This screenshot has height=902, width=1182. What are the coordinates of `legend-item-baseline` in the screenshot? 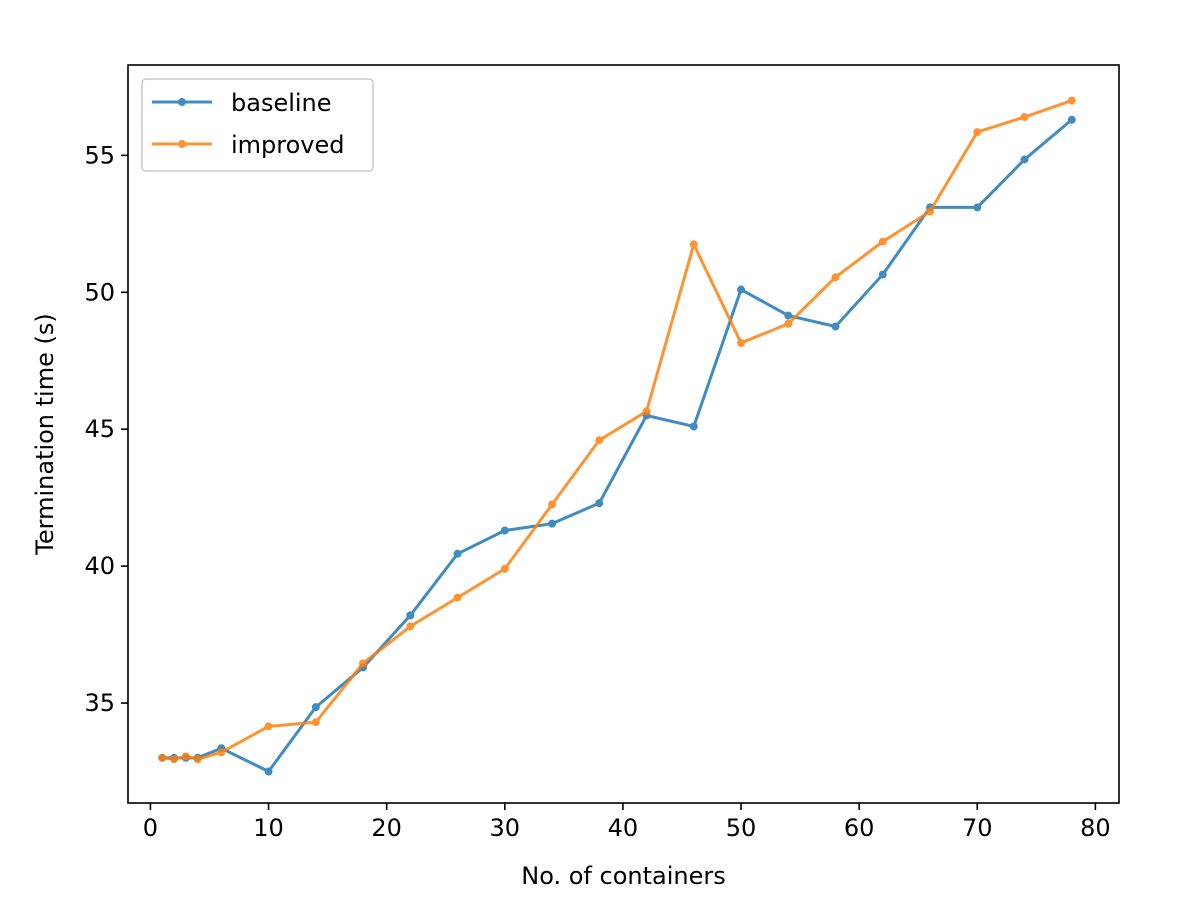 It's located at (182, 102).